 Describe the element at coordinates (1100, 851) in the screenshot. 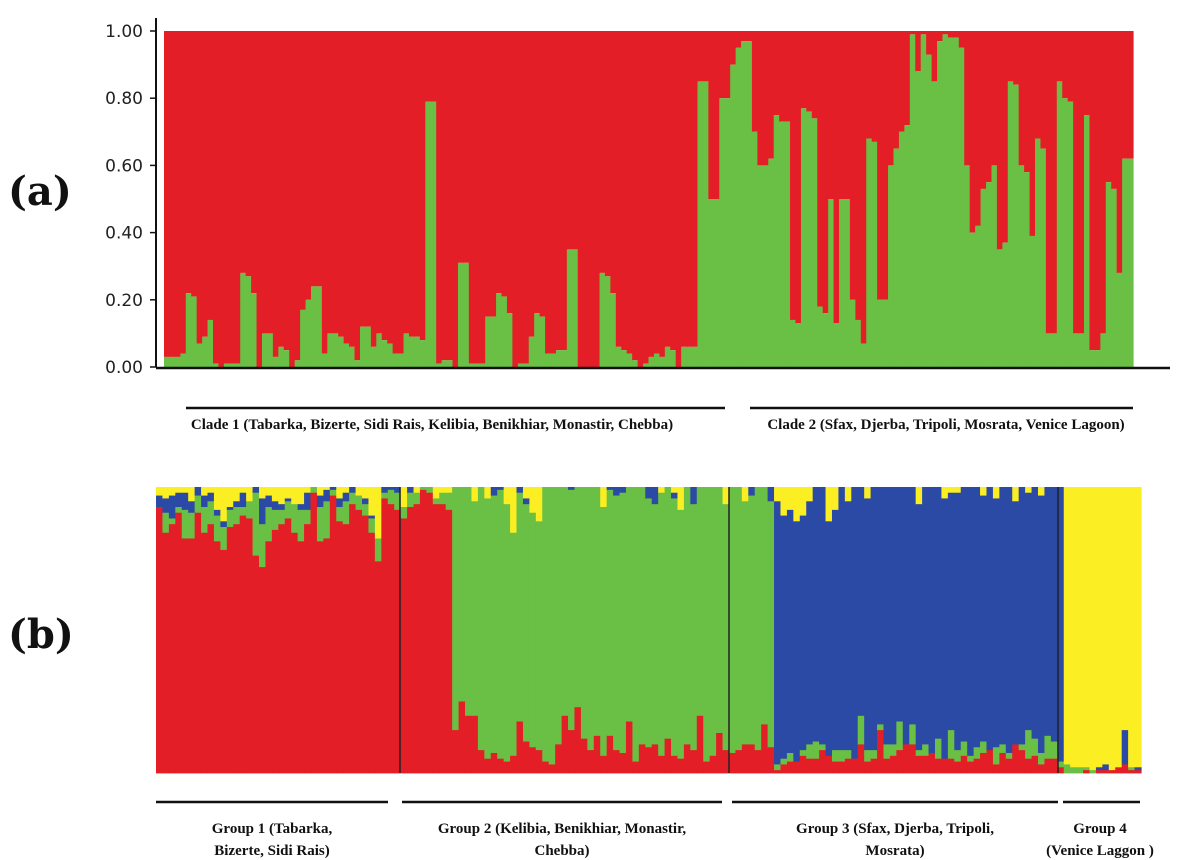

I see `group-label: (Venice Laggon )` at that location.